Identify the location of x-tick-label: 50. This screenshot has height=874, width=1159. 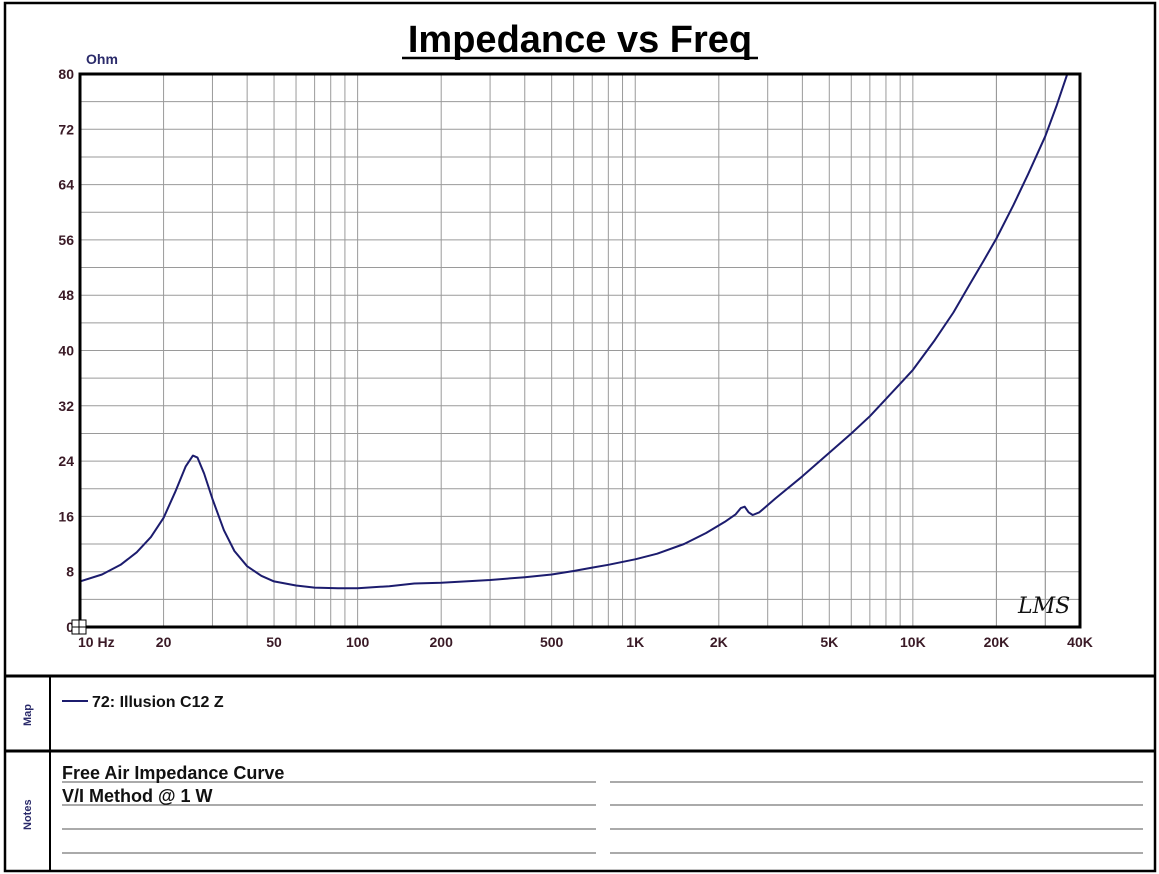
(274, 642).